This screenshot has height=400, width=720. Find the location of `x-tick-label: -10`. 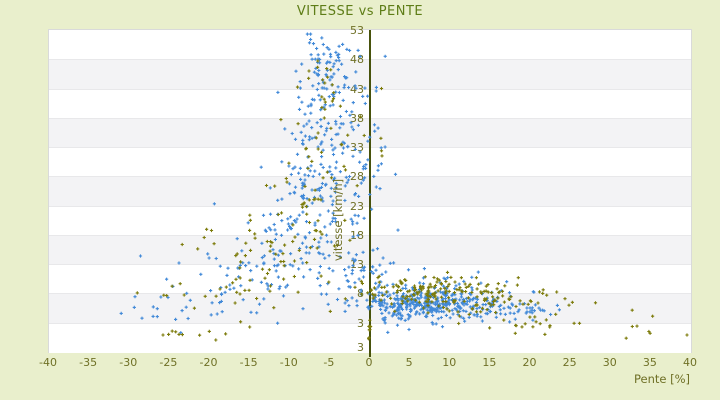

x-tick-label: -10 is located at coordinates (288, 362).